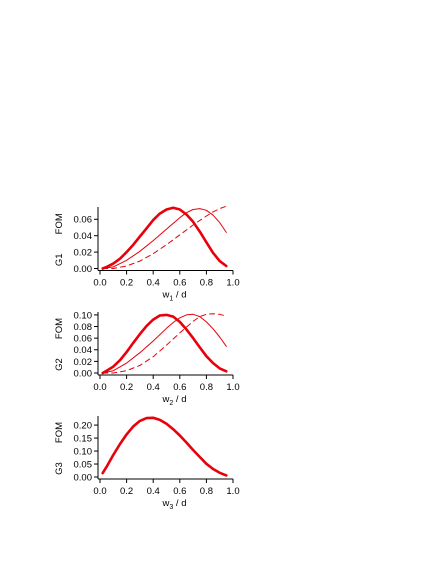 The image size is (436, 564). I want to click on x-axis-label: w1 / d, so click(174, 296).